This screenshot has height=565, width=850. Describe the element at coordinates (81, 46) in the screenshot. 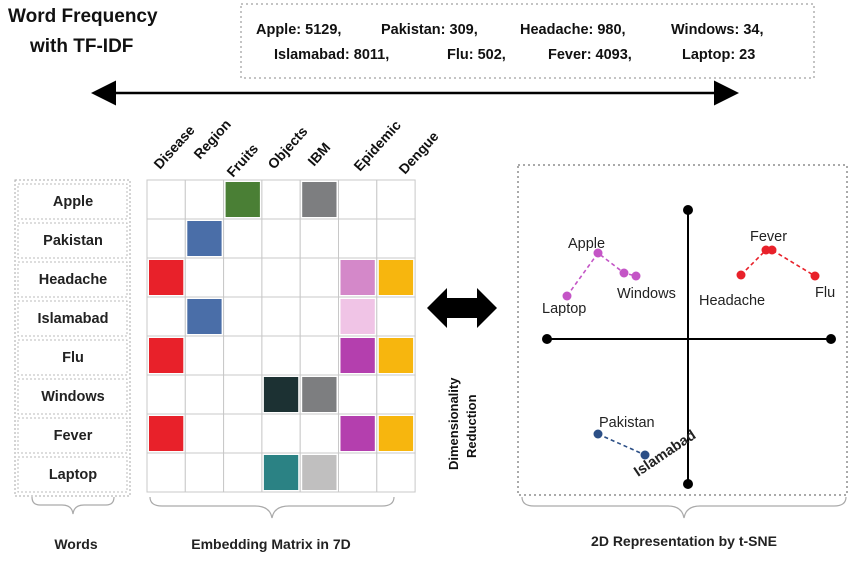

I see `title-line-2: with TF-IDF` at that location.